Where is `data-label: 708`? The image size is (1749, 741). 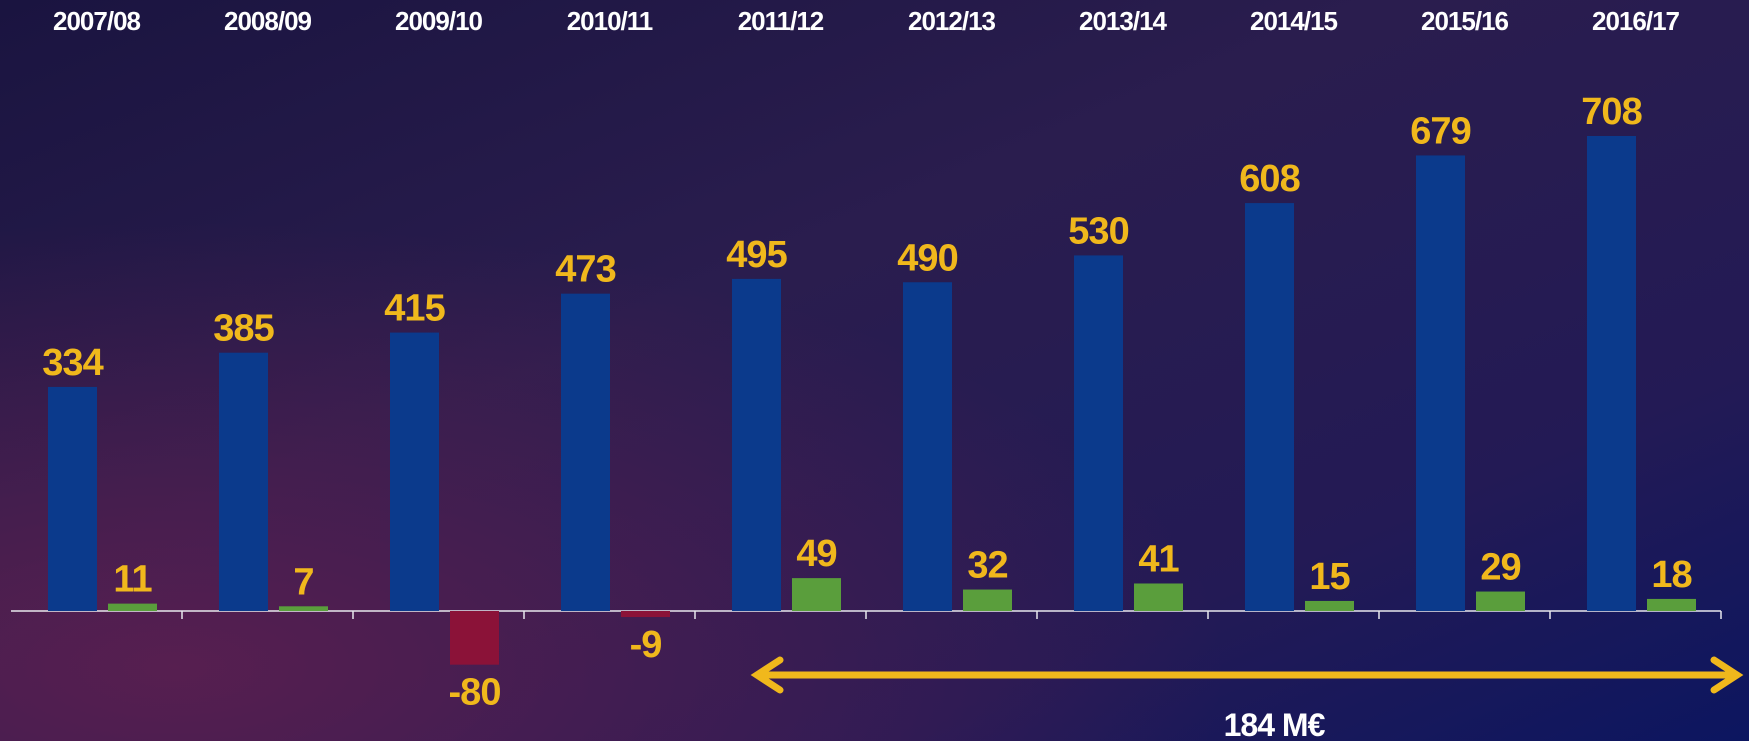
data-label: 708 is located at coordinates (1611, 112).